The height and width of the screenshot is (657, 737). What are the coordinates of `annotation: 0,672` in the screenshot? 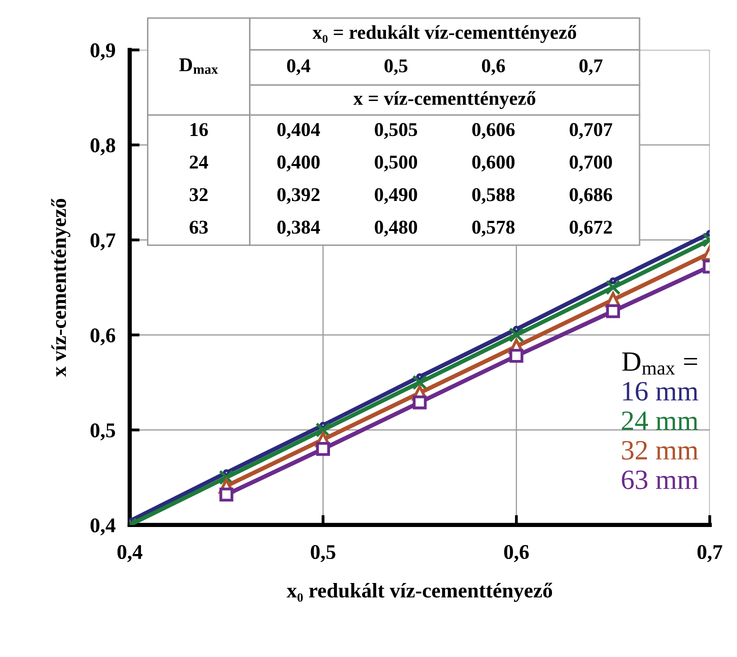 It's located at (591, 228).